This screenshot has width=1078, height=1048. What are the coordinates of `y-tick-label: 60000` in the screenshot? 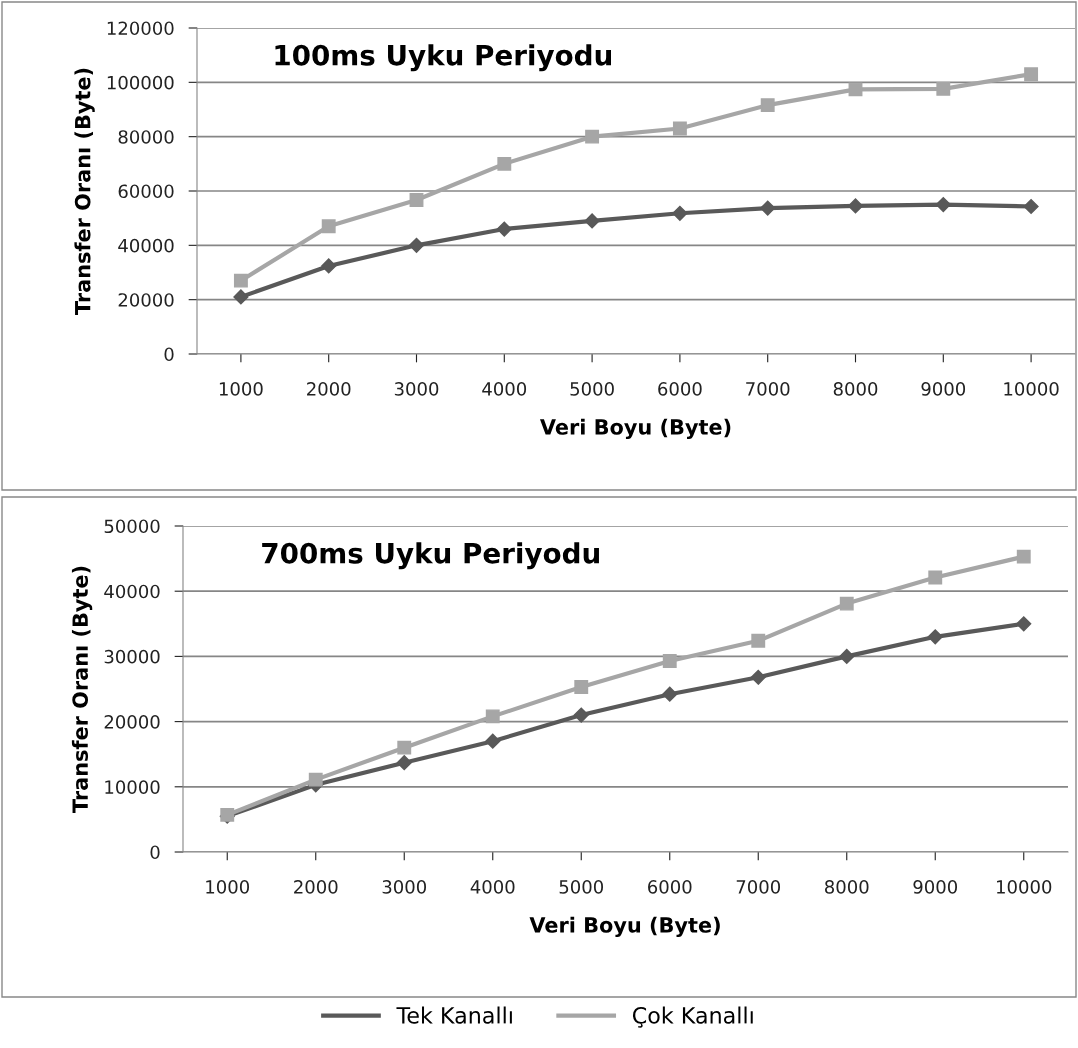 It's located at (146, 191).